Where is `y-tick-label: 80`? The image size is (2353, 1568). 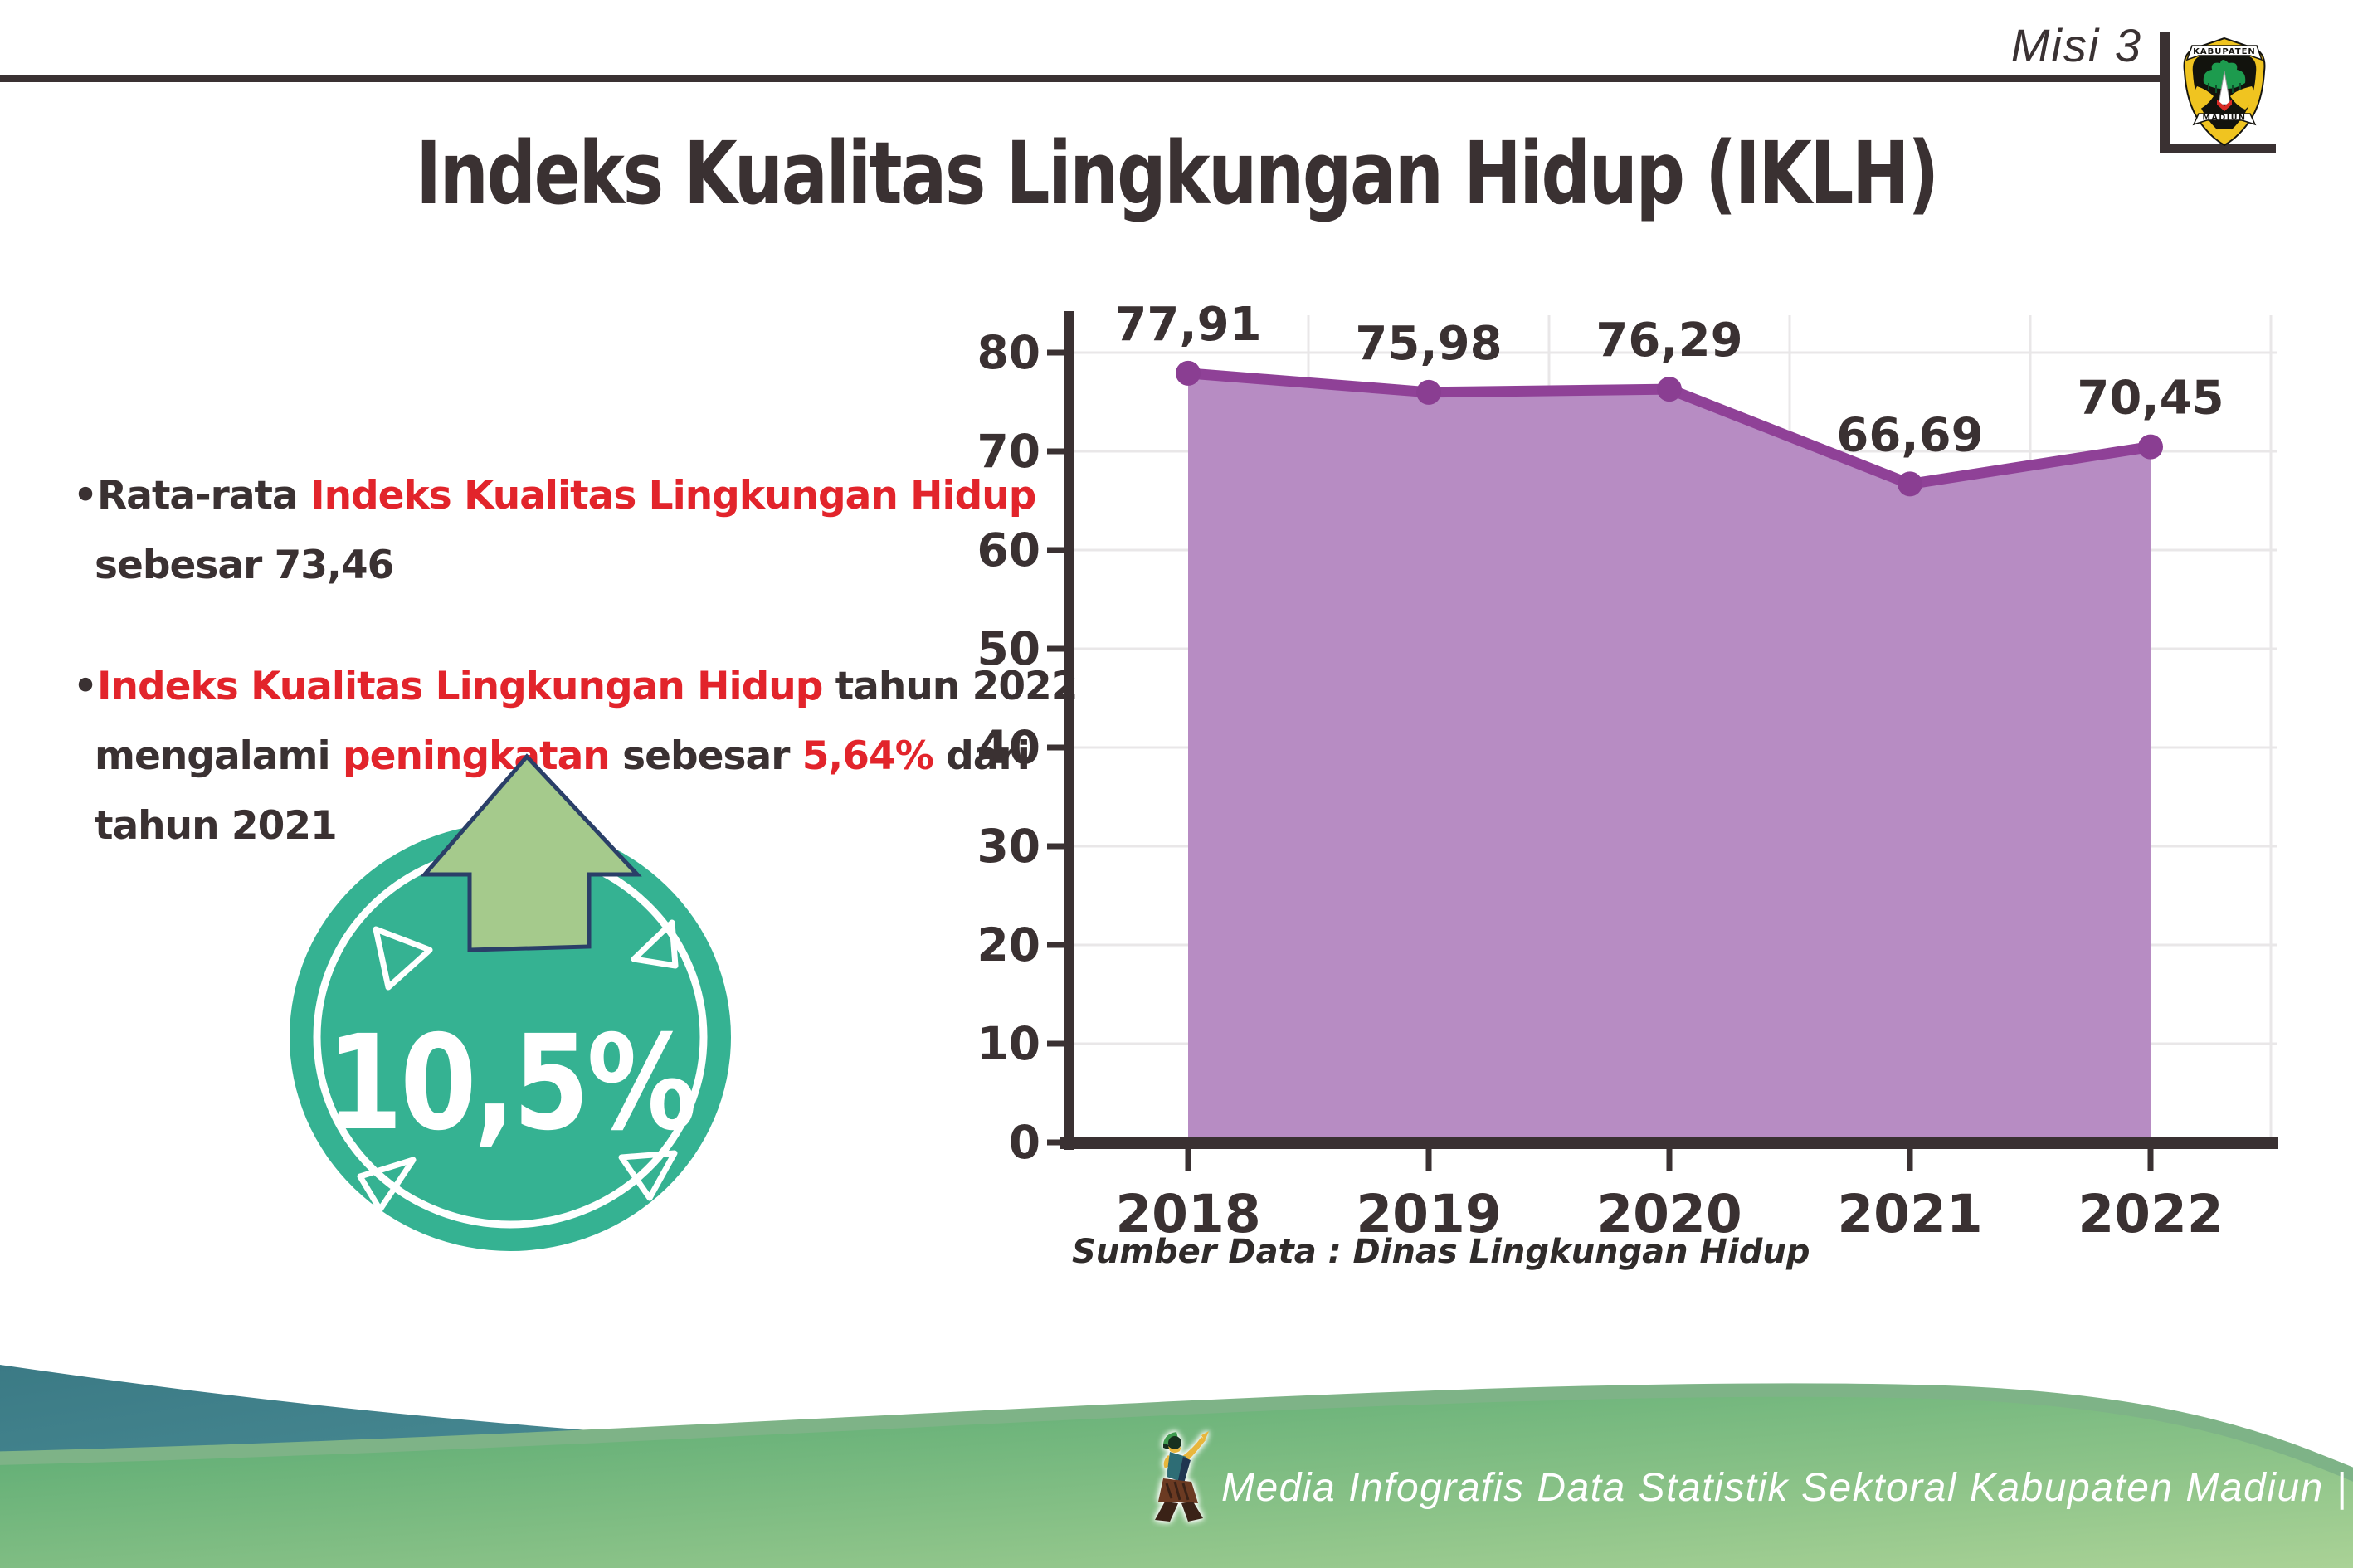
y-tick-label: 80 is located at coordinates (1008, 352).